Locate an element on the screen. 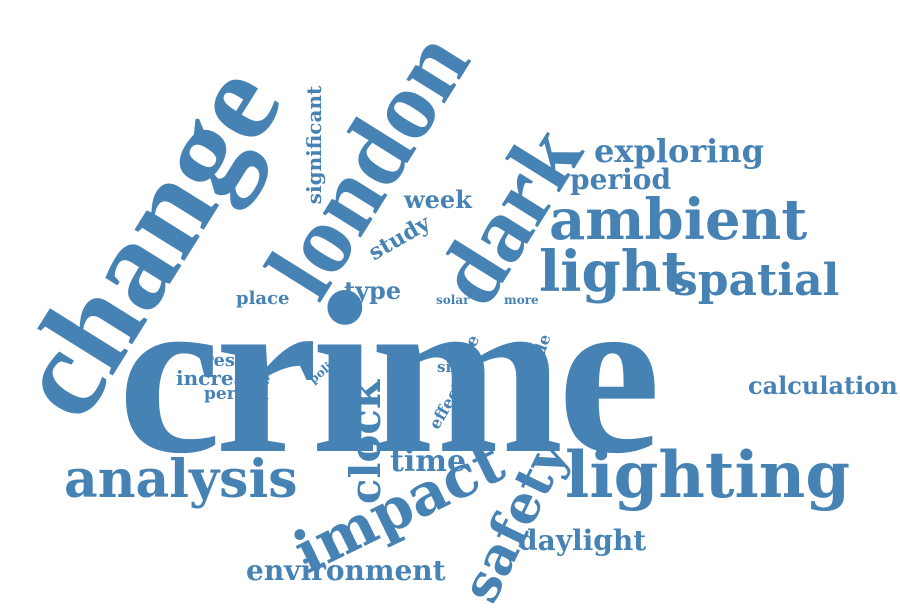 This screenshot has height=608, width=900. word-daylight: daylight is located at coordinates (582, 540).